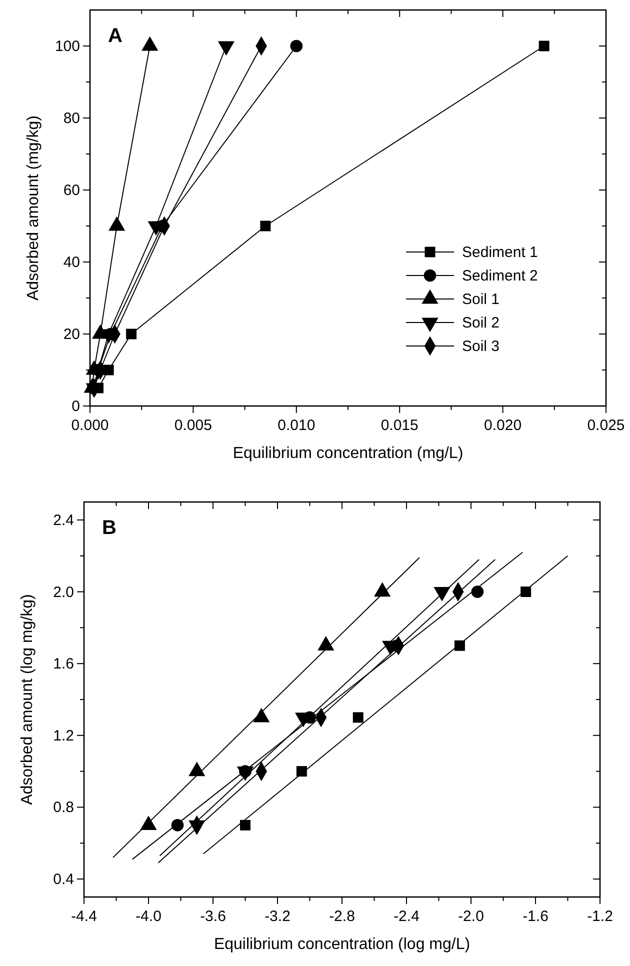 Image resolution: width=630 pixels, height=966 pixels. Describe the element at coordinates (33, 208) in the screenshot. I see `y-axis-title: Adsorbed amount (mg/kg)` at that location.